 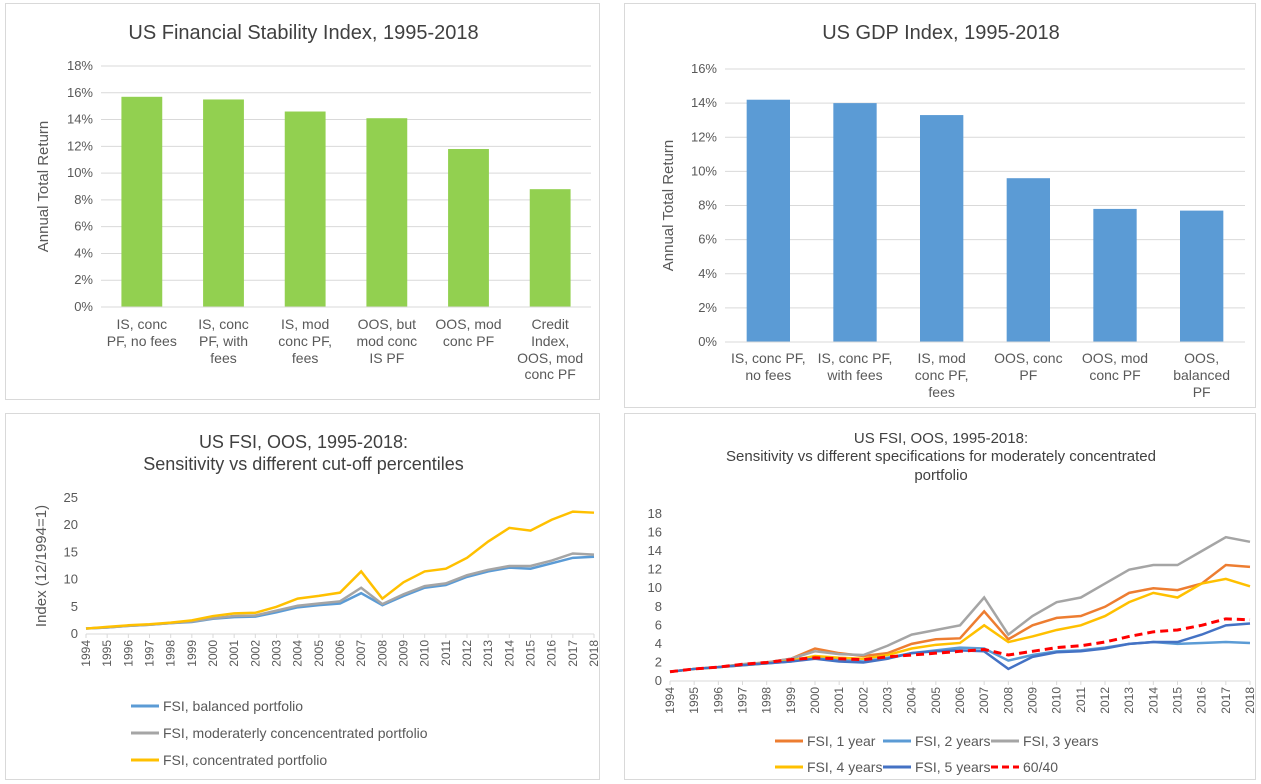 I want to click on chart-title: US FSI, OOS, 1995-2018:, so click(x=941, y=438).